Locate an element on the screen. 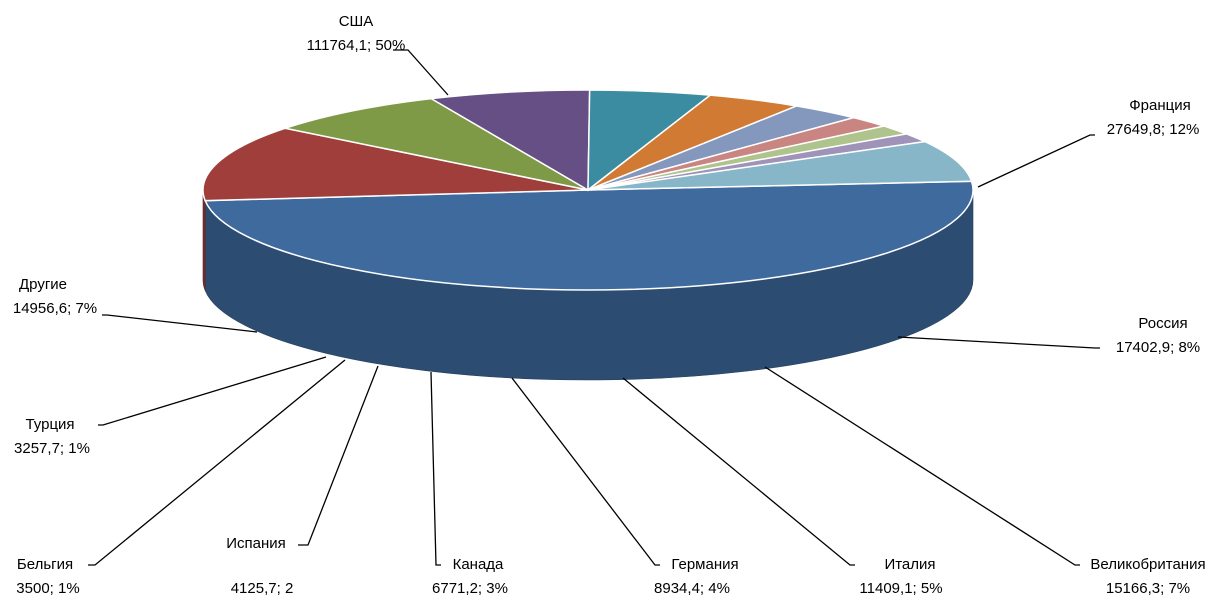  slice-label-russia: Россия 17402,9; 8% is located at coordinates (1158, 335).